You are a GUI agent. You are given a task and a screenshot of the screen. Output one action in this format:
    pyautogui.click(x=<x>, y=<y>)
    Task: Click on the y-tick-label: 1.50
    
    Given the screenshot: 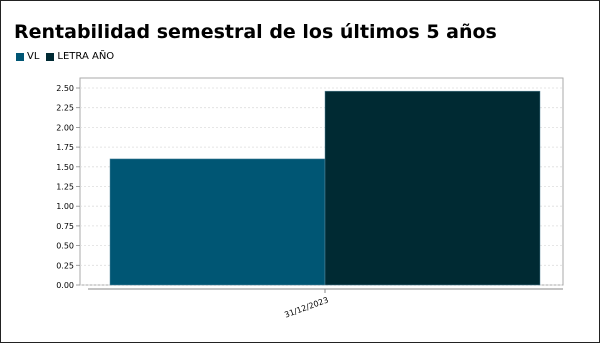 What is the action you would take?
    pyautogui.click(x=65, y=167)
    